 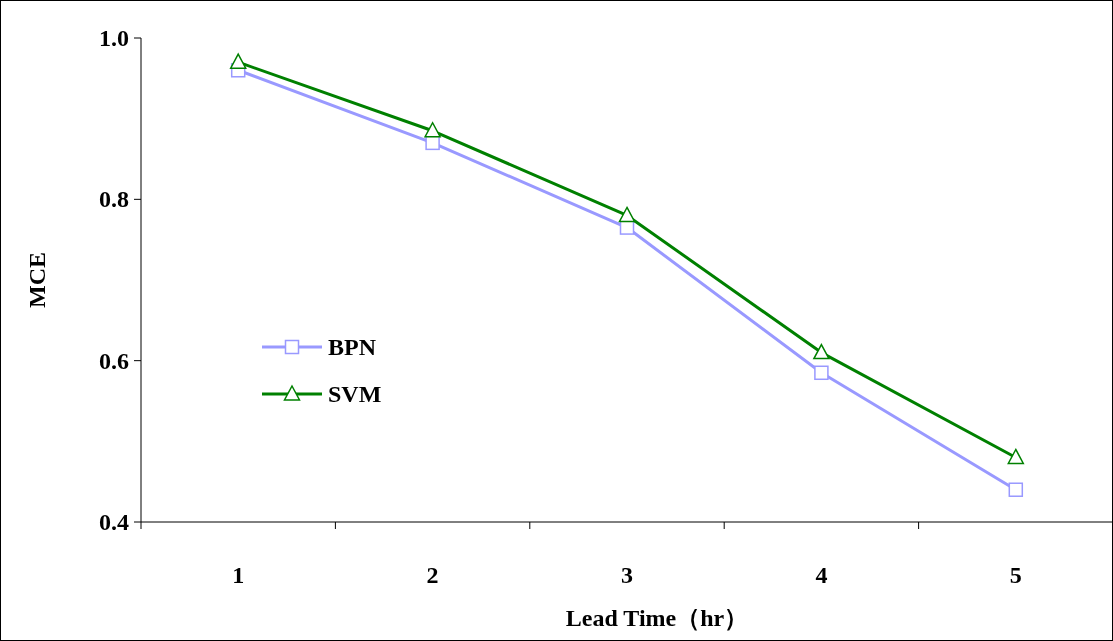 What do you see at coordinates (114, 360) in the screenshot?
I see `y-tick-label: 0.6` at bounding box center [114, 360].